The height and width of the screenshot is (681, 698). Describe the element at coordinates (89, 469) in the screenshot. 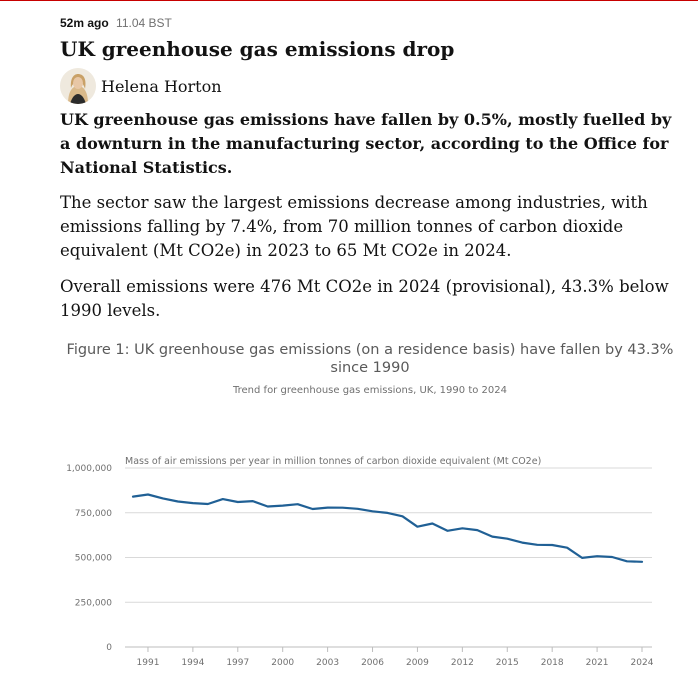

I see `y-tick-label: 1,000,000` at that location.